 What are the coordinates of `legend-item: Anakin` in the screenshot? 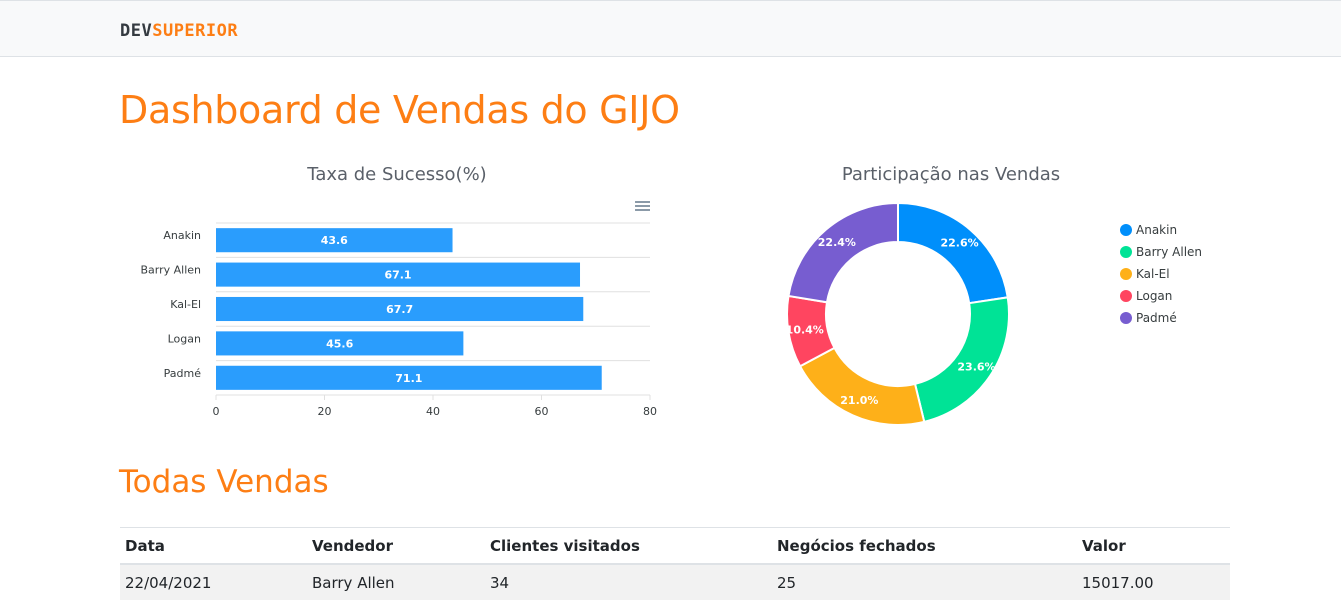 It's located at (1148, 230).